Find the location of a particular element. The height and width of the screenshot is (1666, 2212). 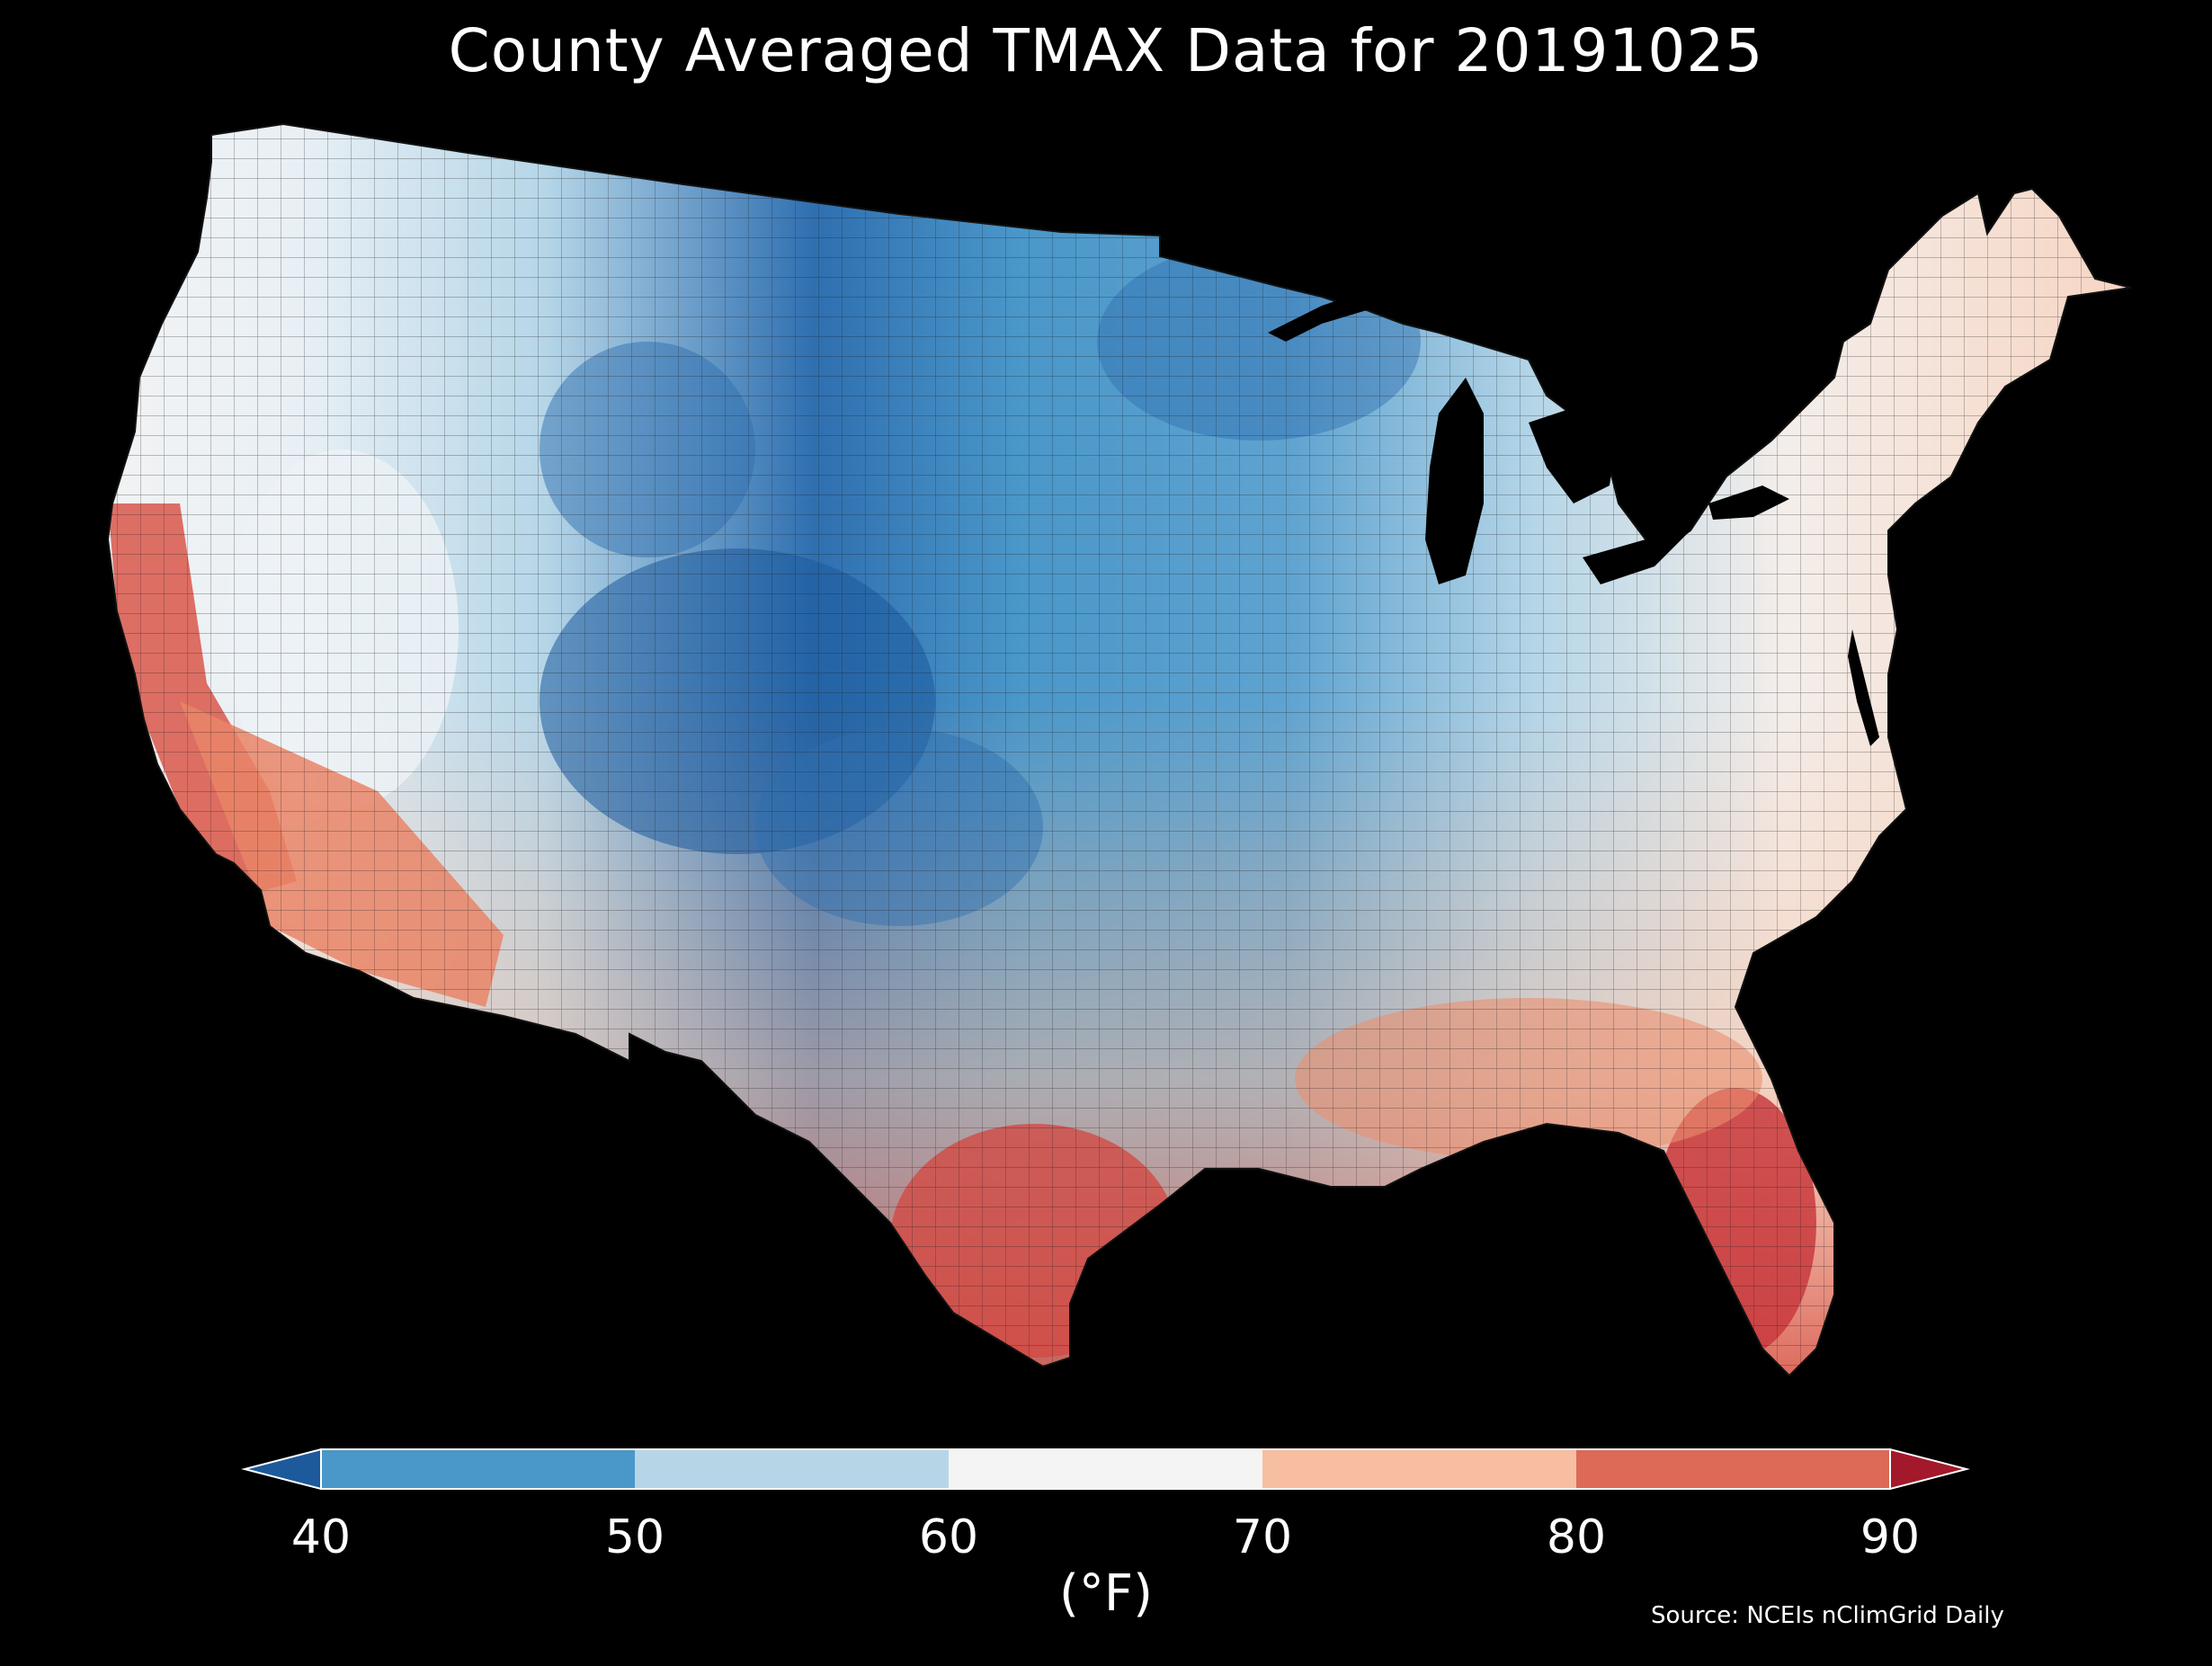

colorbar-outline is located at coordinates (1105, 1469).